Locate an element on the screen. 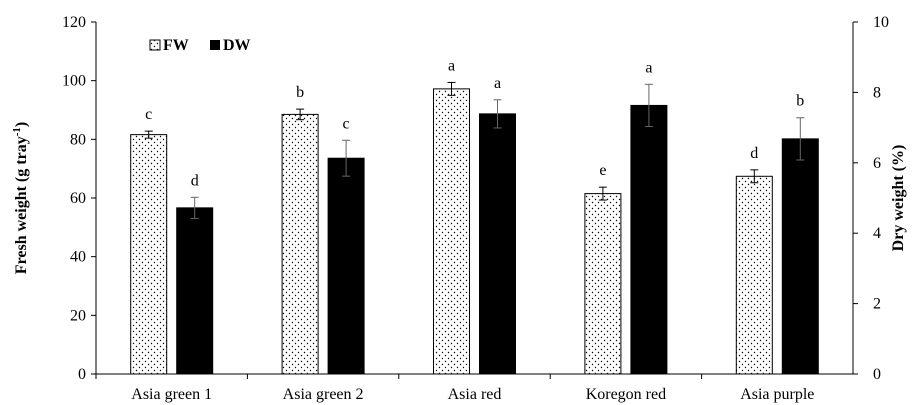  left-tick-label: 0 is located at coordinates (82, 374).